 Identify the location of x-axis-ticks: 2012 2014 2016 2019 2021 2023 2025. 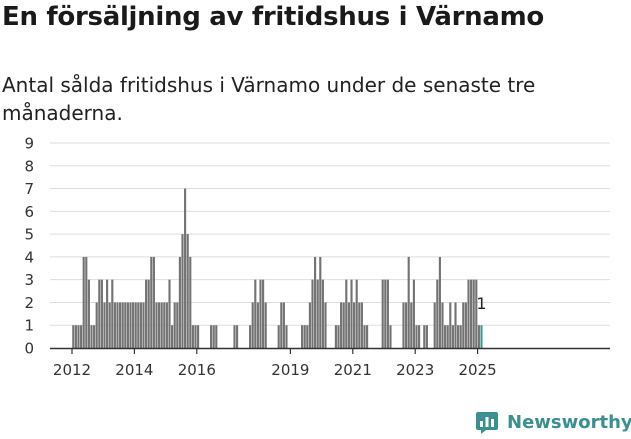
(275, 363).